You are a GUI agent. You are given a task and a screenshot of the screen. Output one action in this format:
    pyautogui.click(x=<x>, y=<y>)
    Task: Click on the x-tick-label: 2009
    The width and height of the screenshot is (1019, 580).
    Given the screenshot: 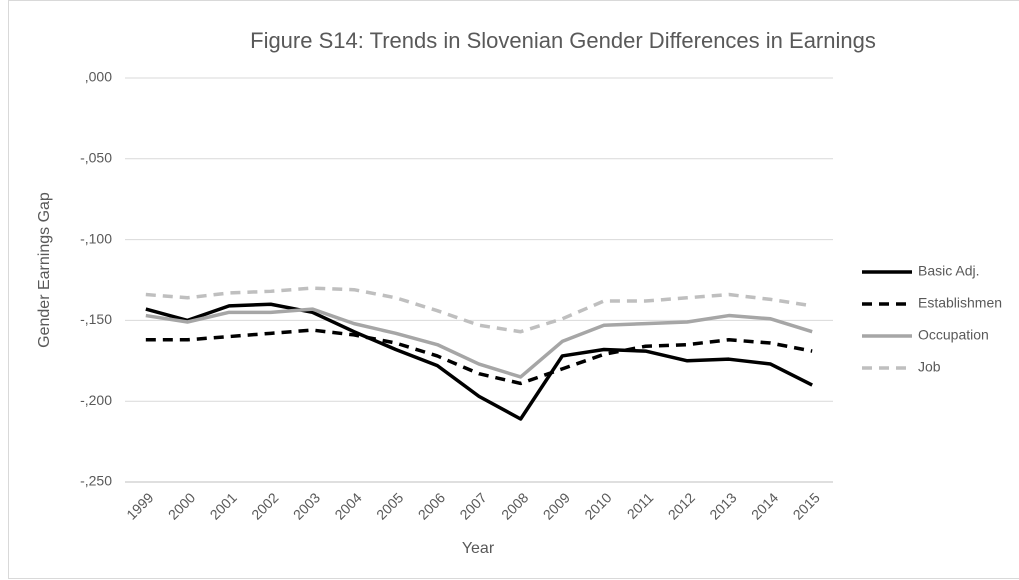 What is the action you would take?
    pyautogui.click(x=556, y=505)
    